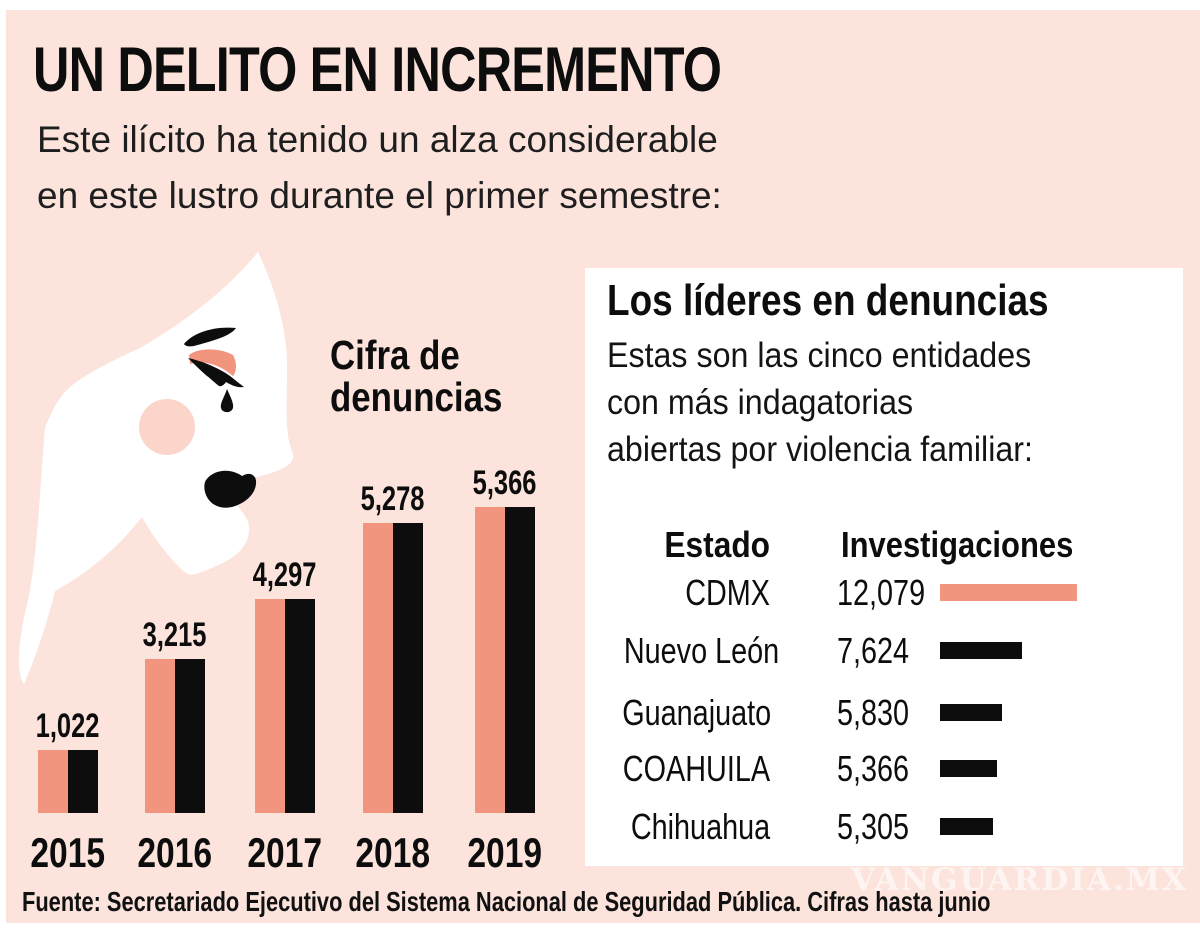 The width and height of the screenshot is (1200, 936). I want to click on column-header-investigaciones: Investigaciones, so click(957, 544).